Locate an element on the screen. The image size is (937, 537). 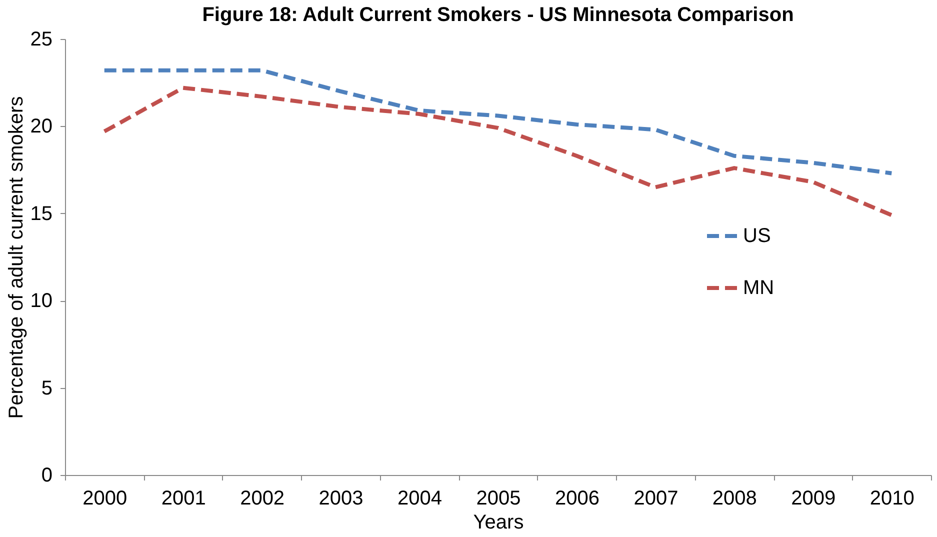
chart-title: Figure 18: Adult Current Smokers - US Minnesota Comparison is located at coordinates (498, 15).